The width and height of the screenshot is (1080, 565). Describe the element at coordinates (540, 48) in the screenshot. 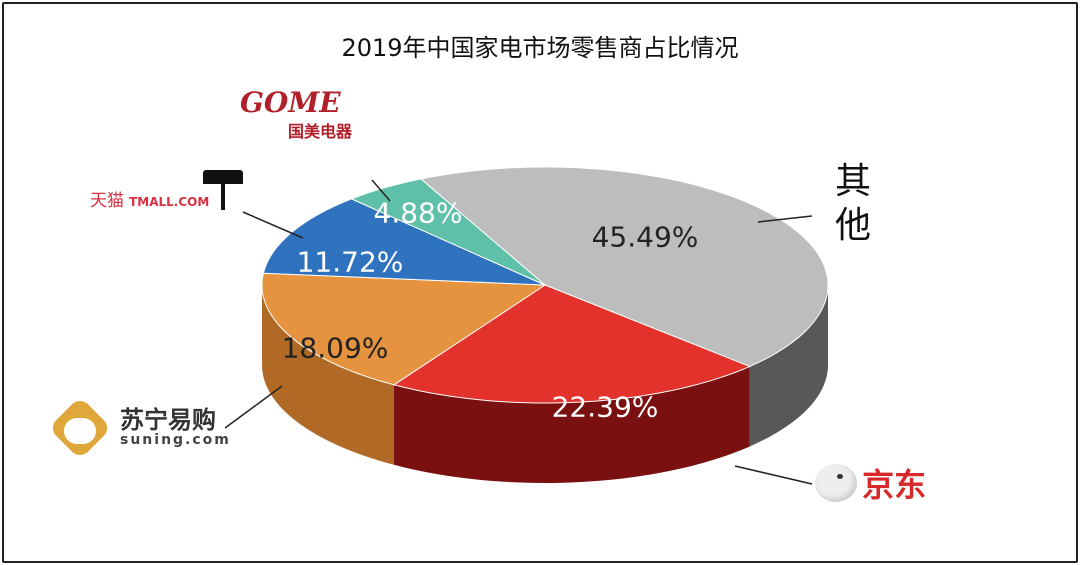

I see `chart-title: 2019年中国家电市场零售商占比情况` at that location.